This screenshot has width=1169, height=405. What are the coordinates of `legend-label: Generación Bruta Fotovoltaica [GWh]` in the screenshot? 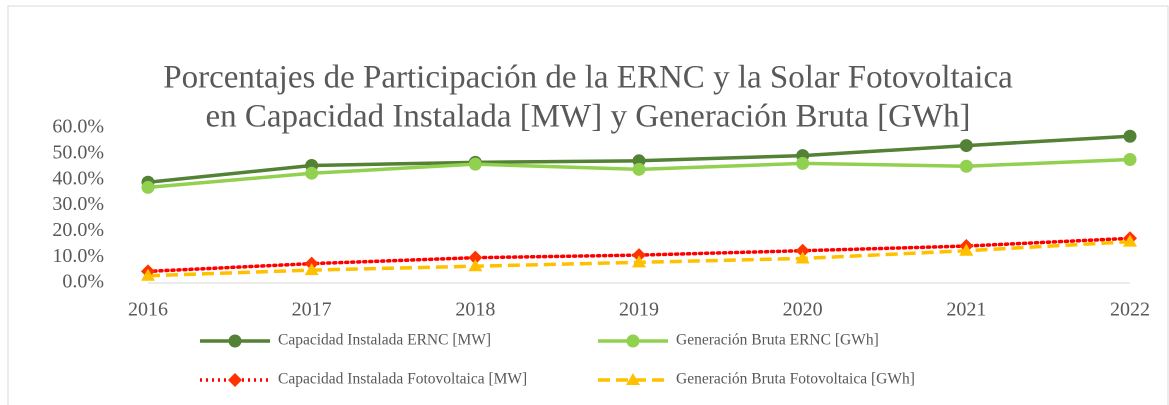 It's located at (795, 379).